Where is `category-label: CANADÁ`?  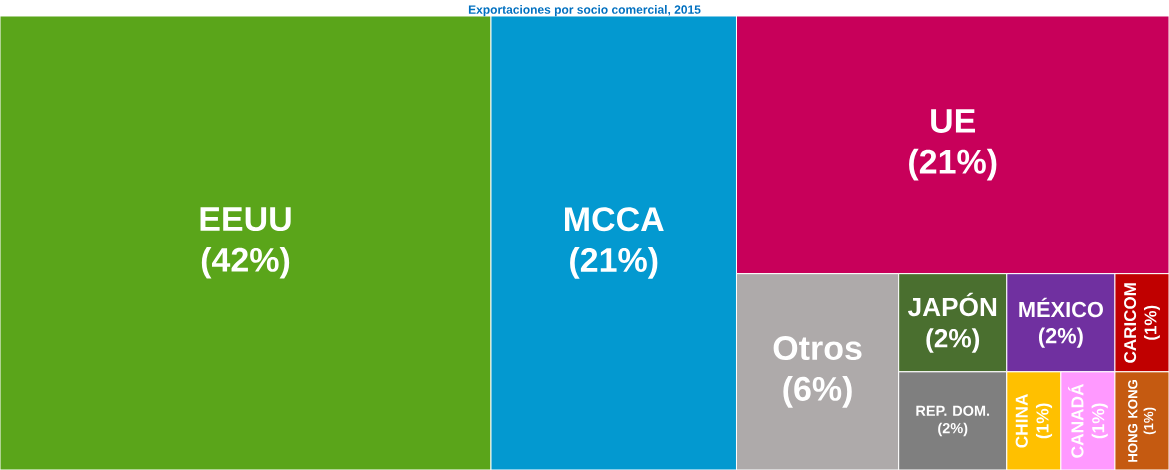 category-label: CANADÁ is located at coordinates (1076, 420).